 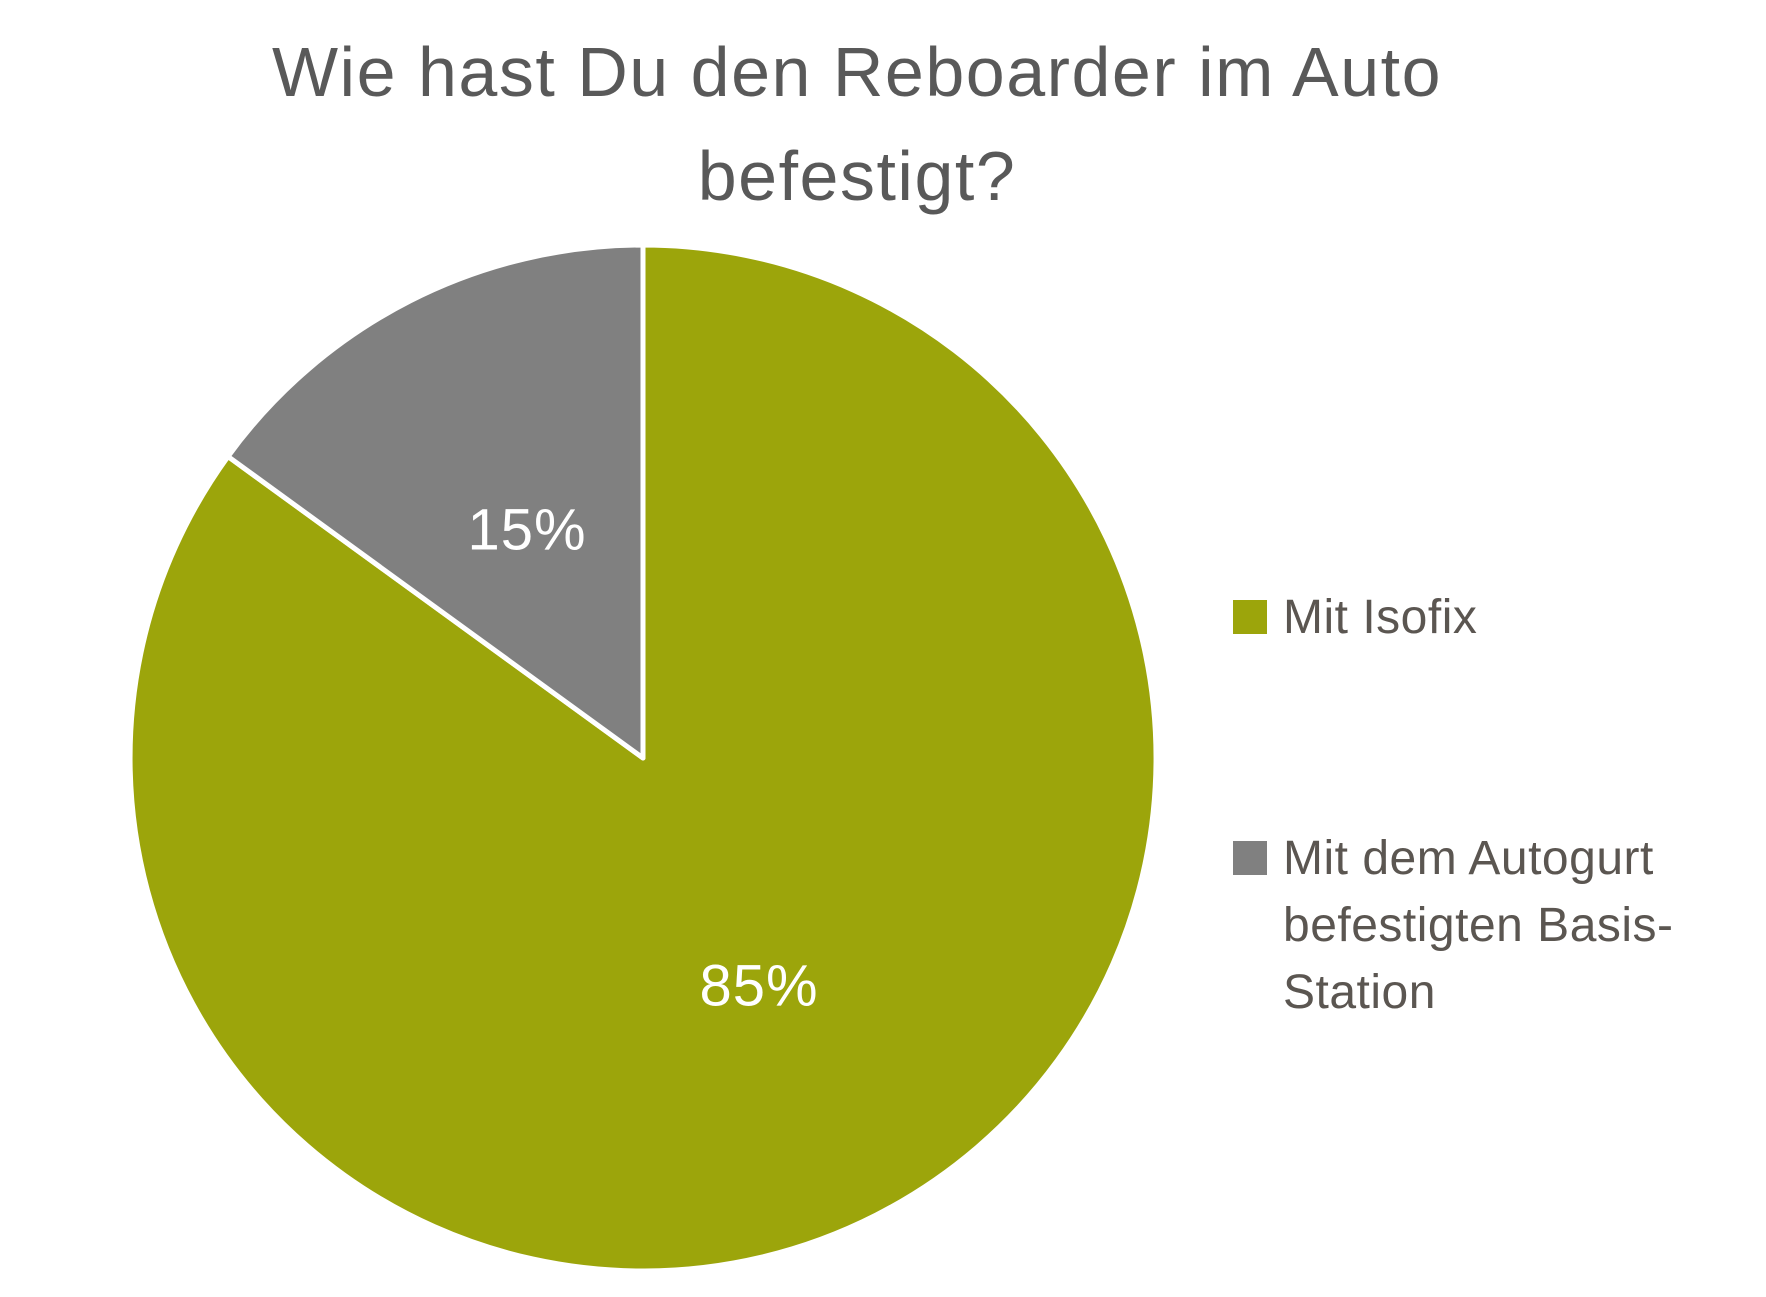 I want to click on legend-swatch-green, so click(x=1250, y=617).